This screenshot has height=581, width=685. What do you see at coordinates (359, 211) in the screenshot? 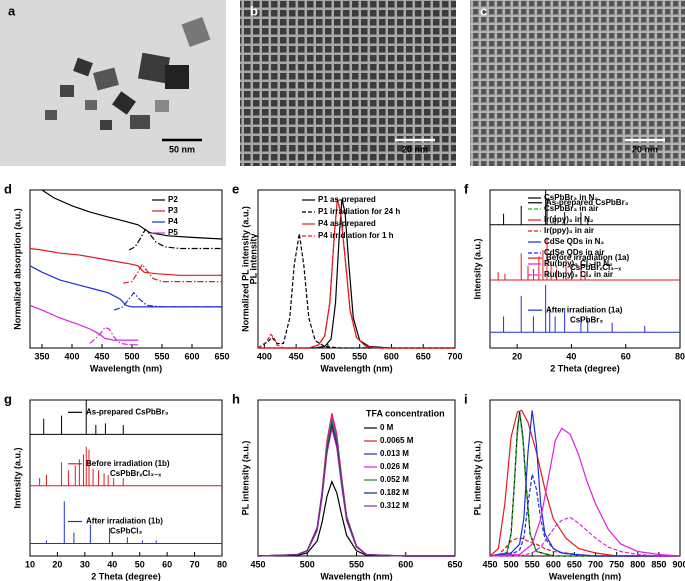
I see `legend-label: P1 irradiation for 24 h` at bounding box center [359, 211].